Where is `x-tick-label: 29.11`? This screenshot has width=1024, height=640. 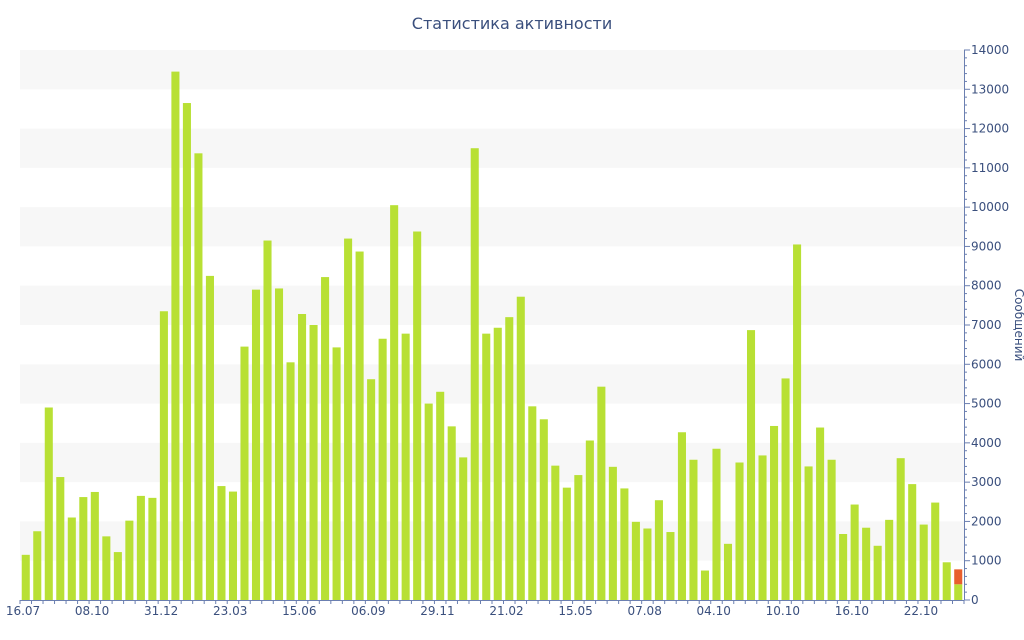 x-tick-label: 29.11 is located at coordinates (437, 611).